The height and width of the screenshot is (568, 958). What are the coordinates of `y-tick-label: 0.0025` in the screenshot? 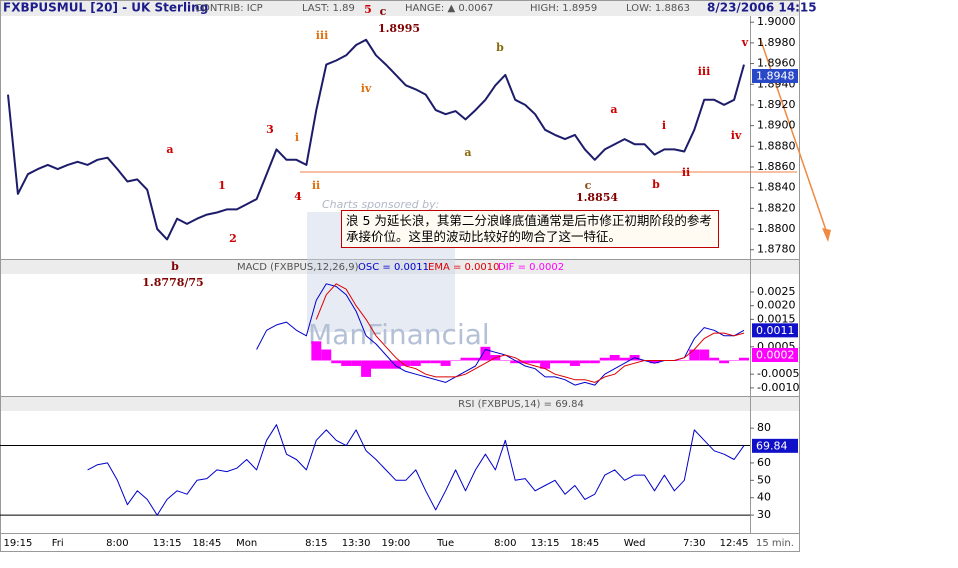 It's located at (776, 291).